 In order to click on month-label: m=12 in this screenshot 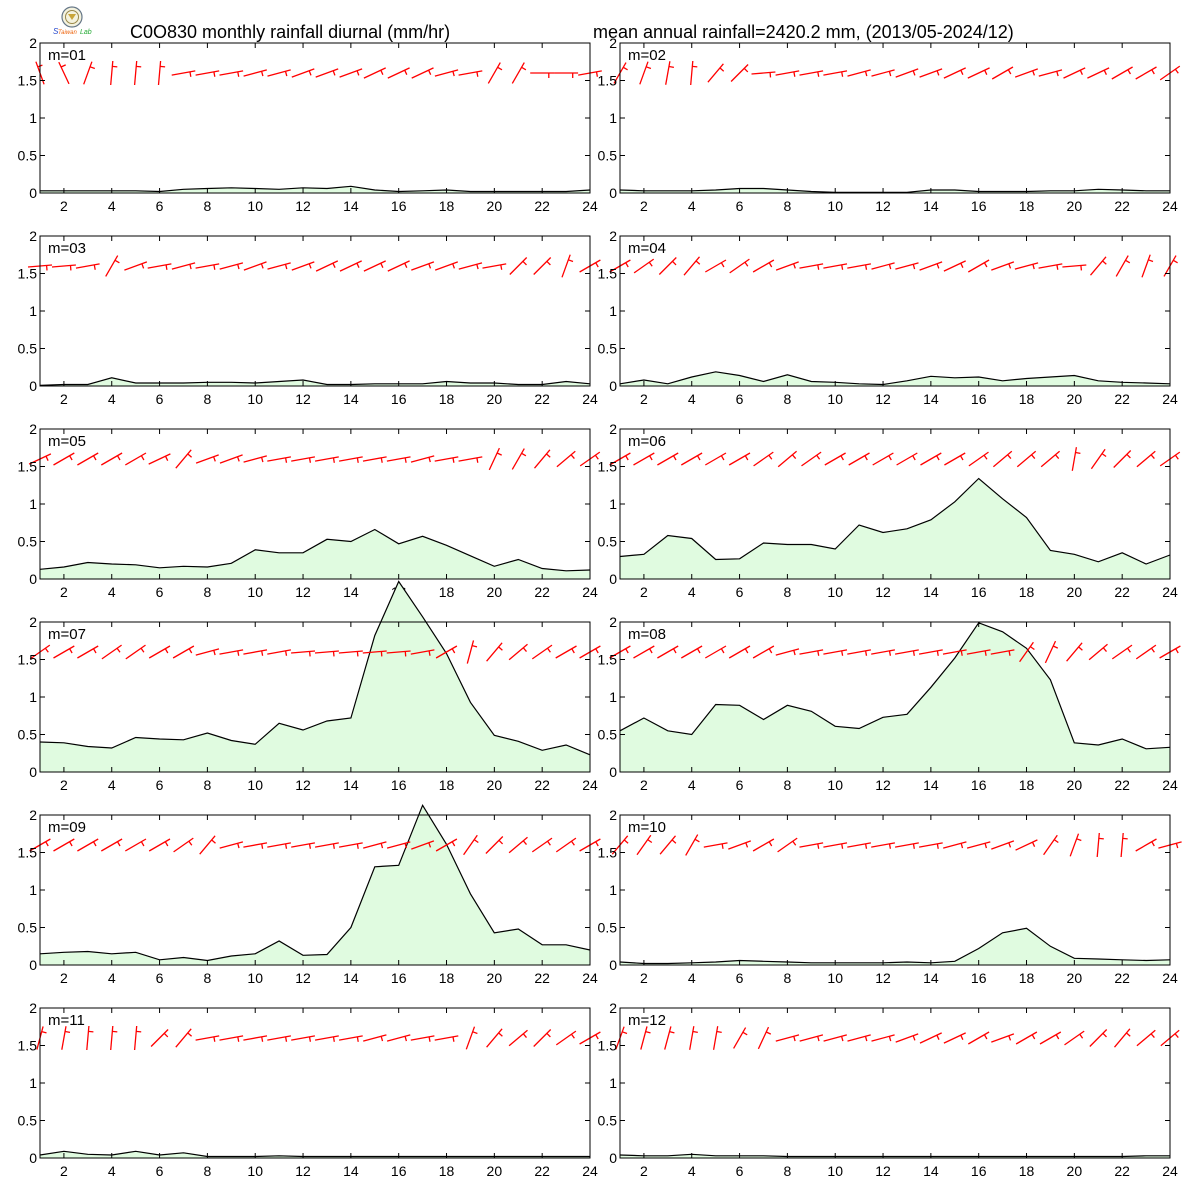, I will do `click(647, 1020)`.